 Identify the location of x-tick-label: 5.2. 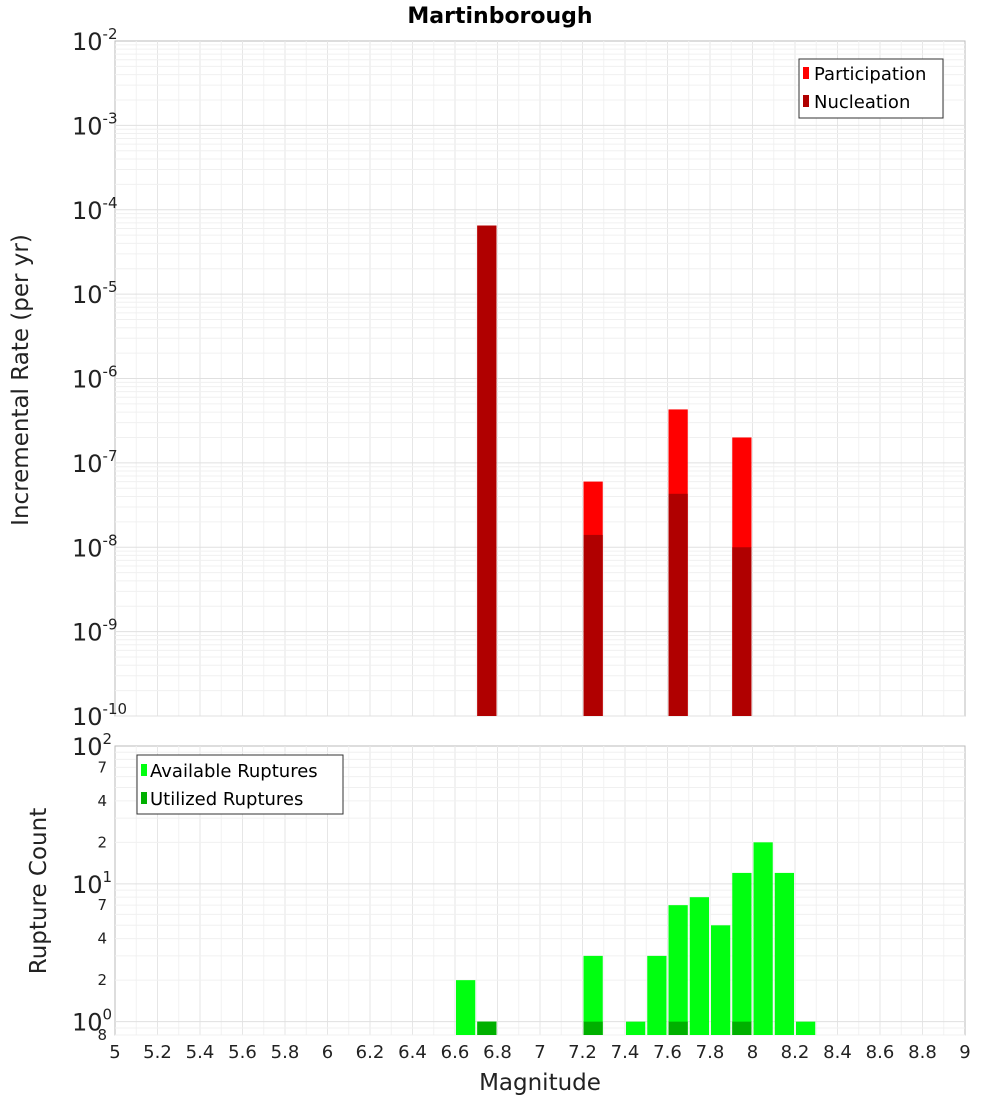
(157, 1052).